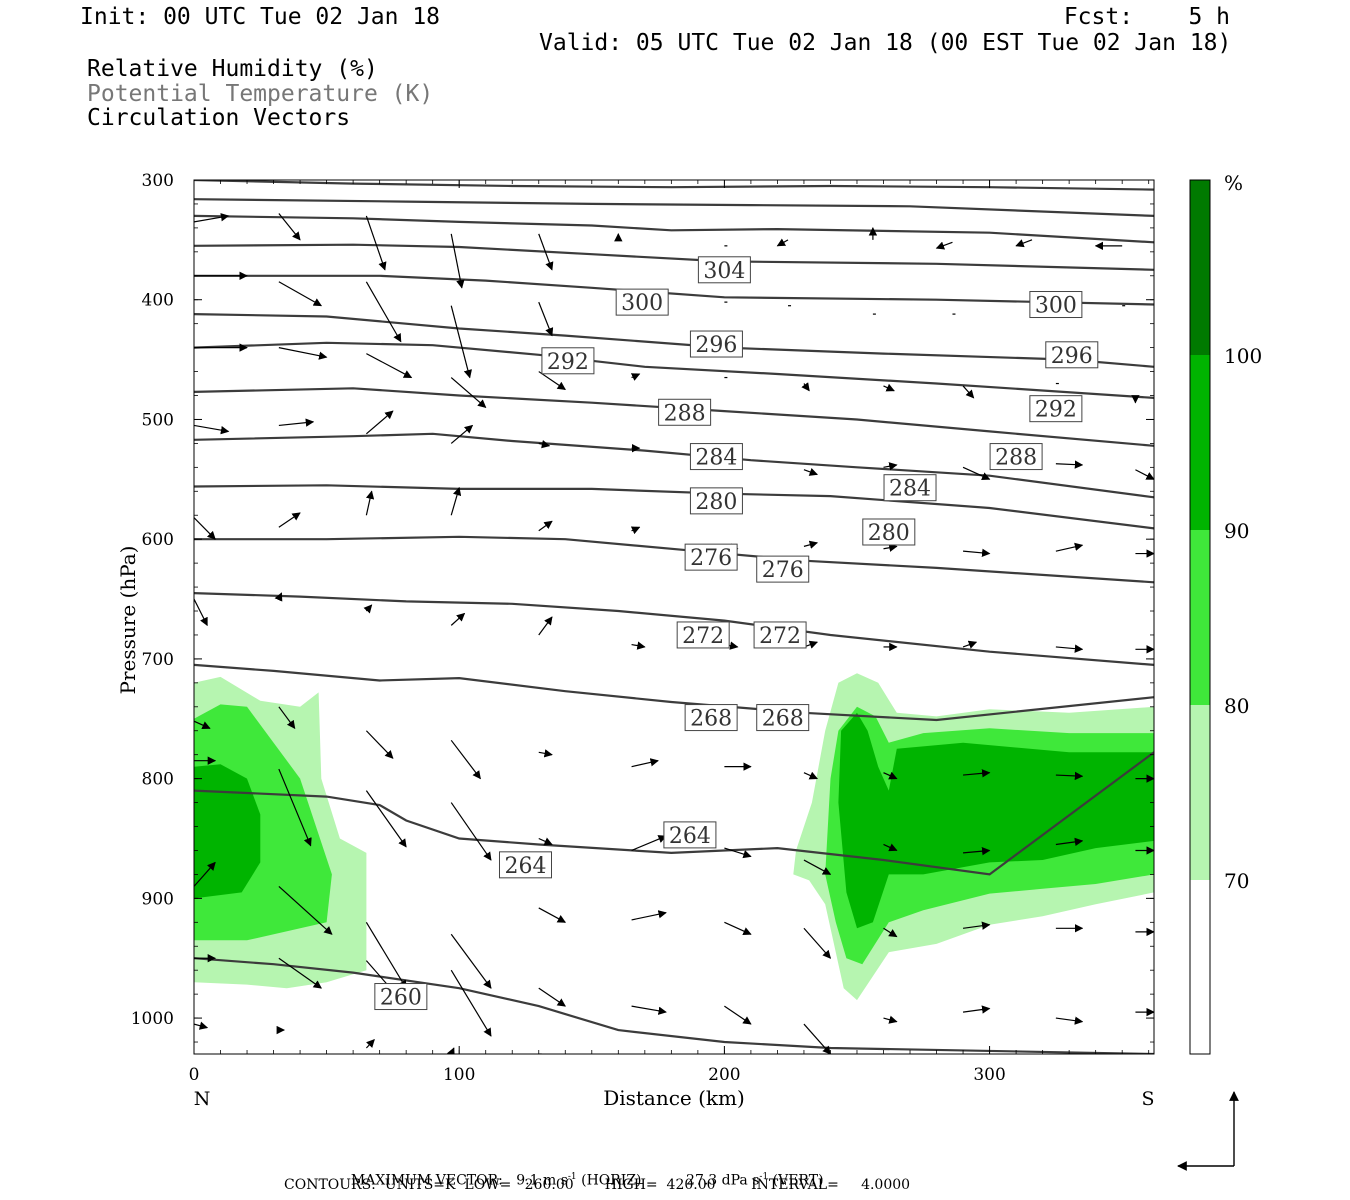 The width and height of the screenshot is (1350, 1200). I want to click on x-tick-label-300: 300, so click(989, 1075).